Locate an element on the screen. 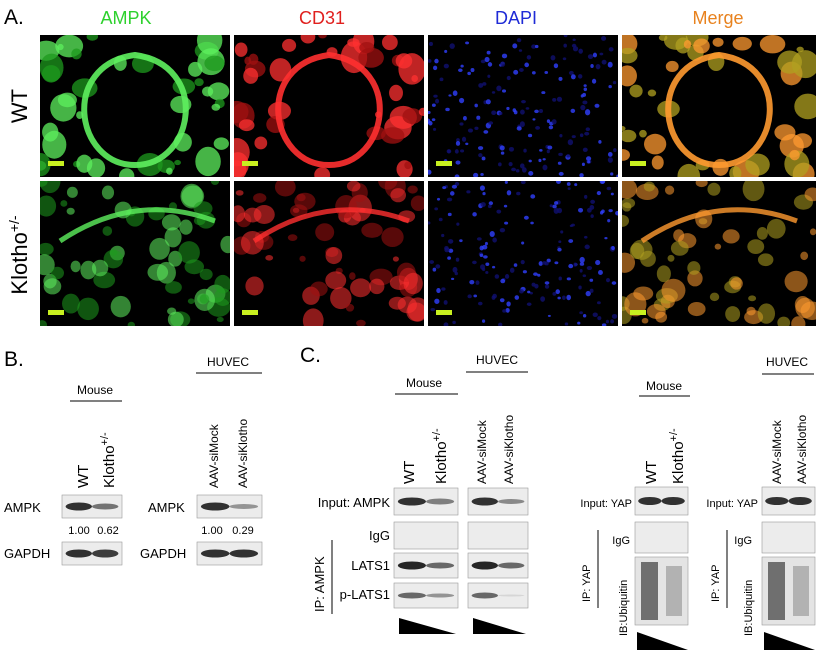  lane-label: WT is located at coordinates (83, 476).